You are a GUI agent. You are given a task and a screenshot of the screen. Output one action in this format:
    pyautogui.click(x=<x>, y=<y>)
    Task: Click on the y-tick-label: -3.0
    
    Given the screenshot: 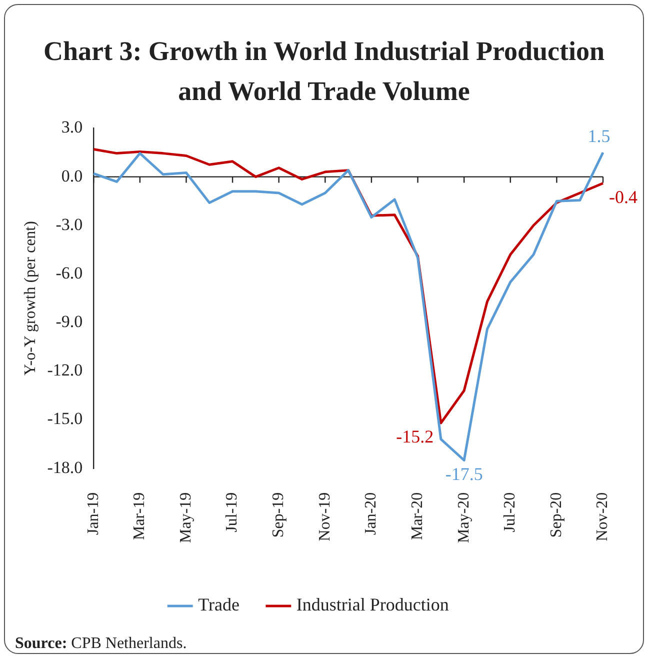 What is the action you would take?
    pyautogui.click(x=69, y=224)
    